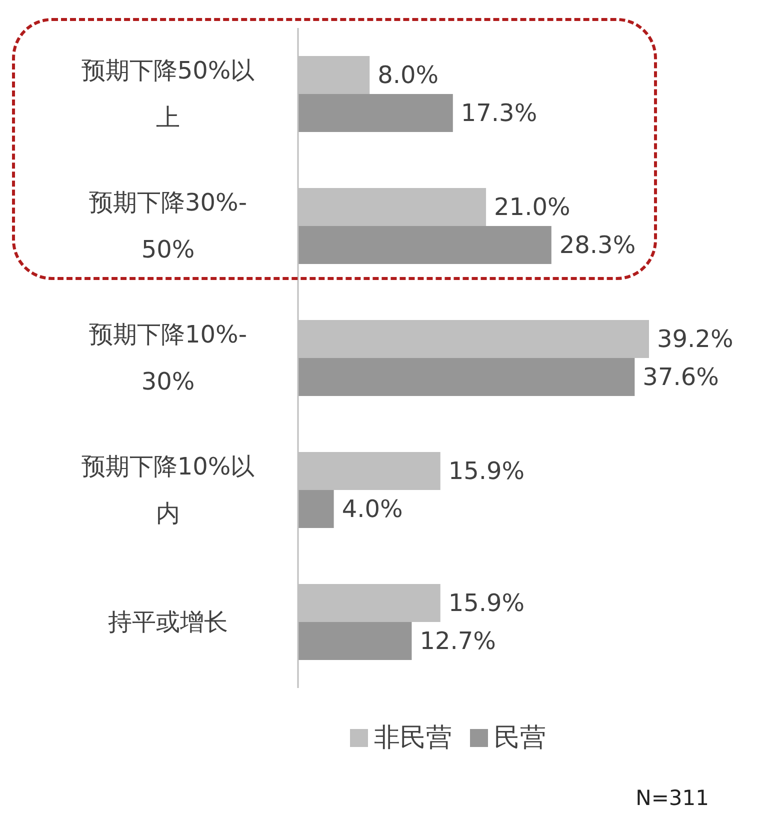 The height and width of the screenshot is (824, 767). I want to click on data-label: 37.6%, so click(680, 377).